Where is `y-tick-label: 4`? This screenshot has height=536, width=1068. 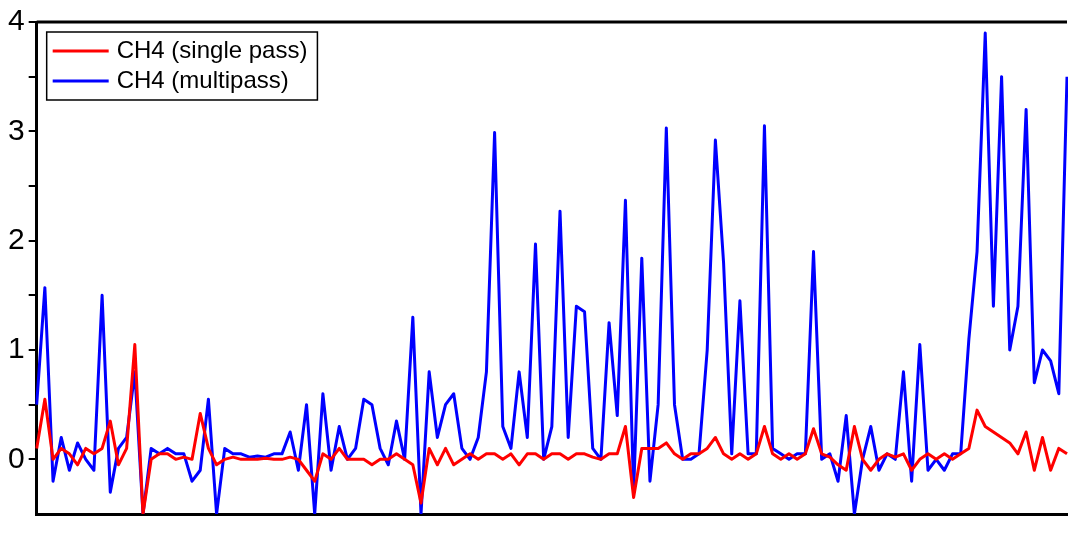 y-tick-label: 4 is located at coordinates (16, 20).